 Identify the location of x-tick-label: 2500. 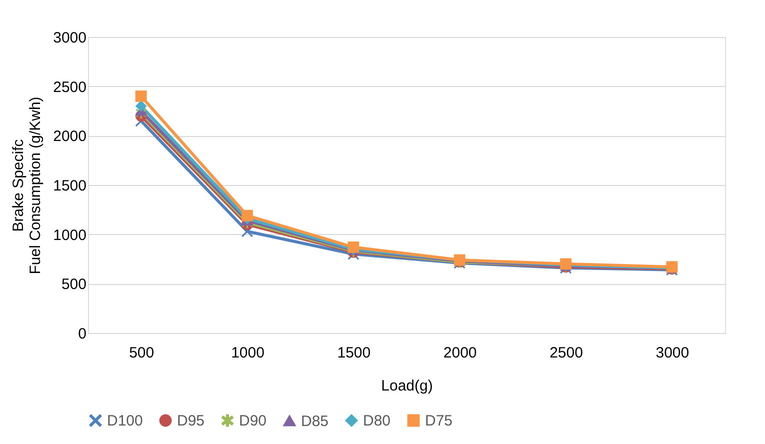
(566, 353).